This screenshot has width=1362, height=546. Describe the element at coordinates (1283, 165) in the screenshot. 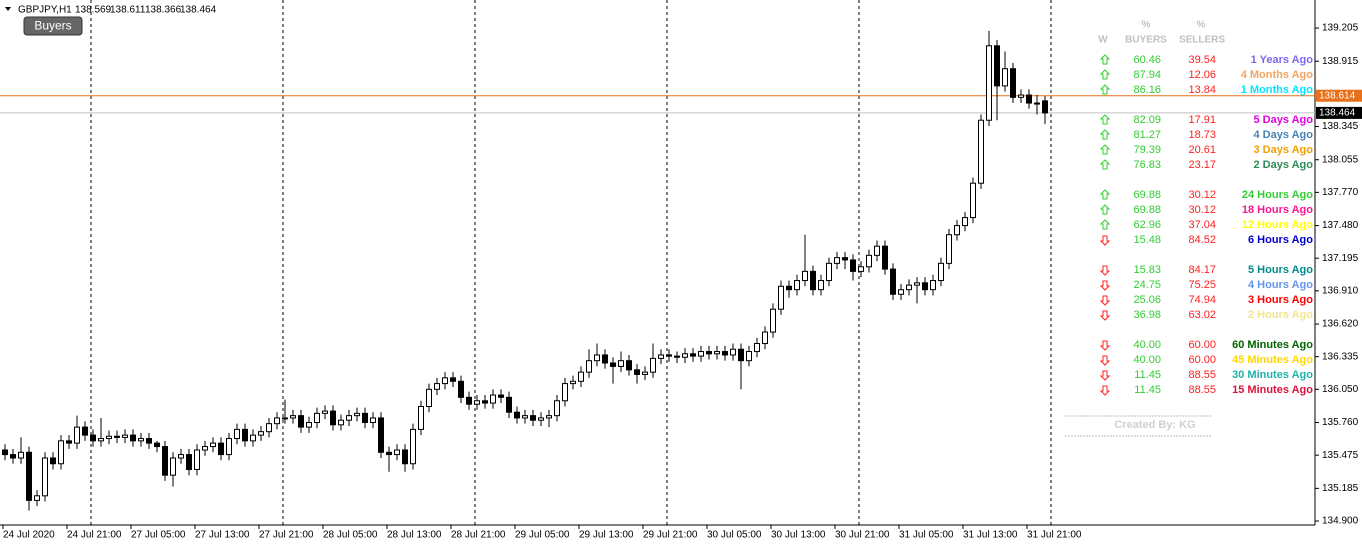

I see `period-label: 2 Days Ago` at that location.